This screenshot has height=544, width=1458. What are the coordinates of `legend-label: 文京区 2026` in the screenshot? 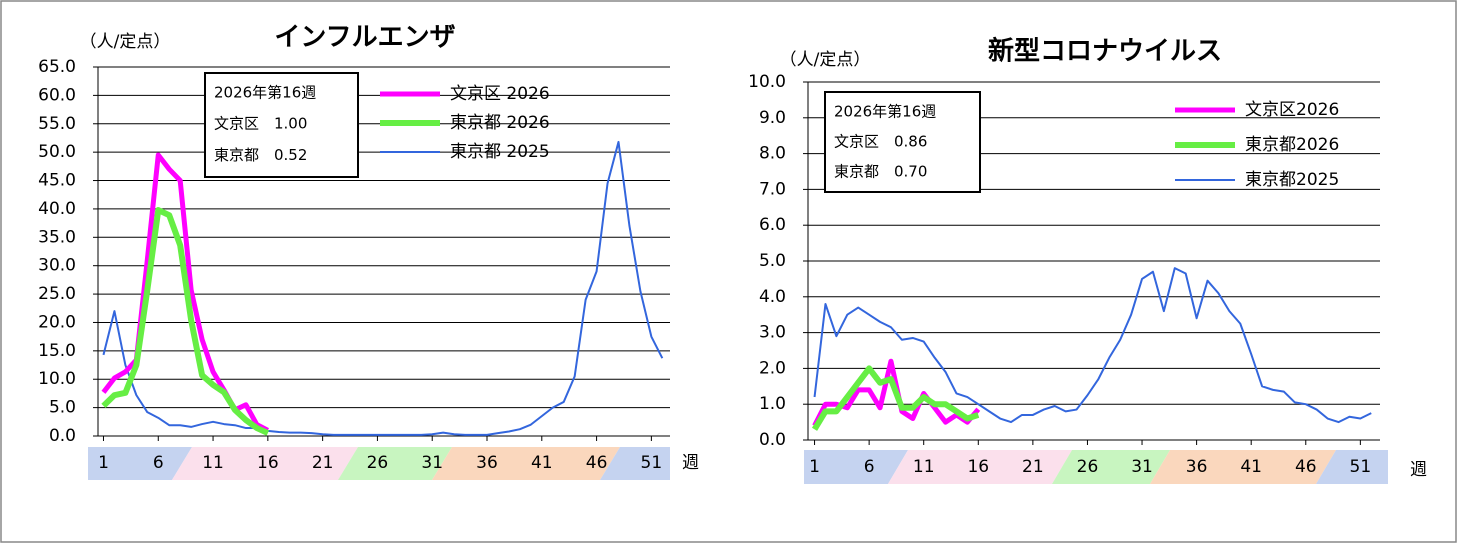 It's located at (500, 94).